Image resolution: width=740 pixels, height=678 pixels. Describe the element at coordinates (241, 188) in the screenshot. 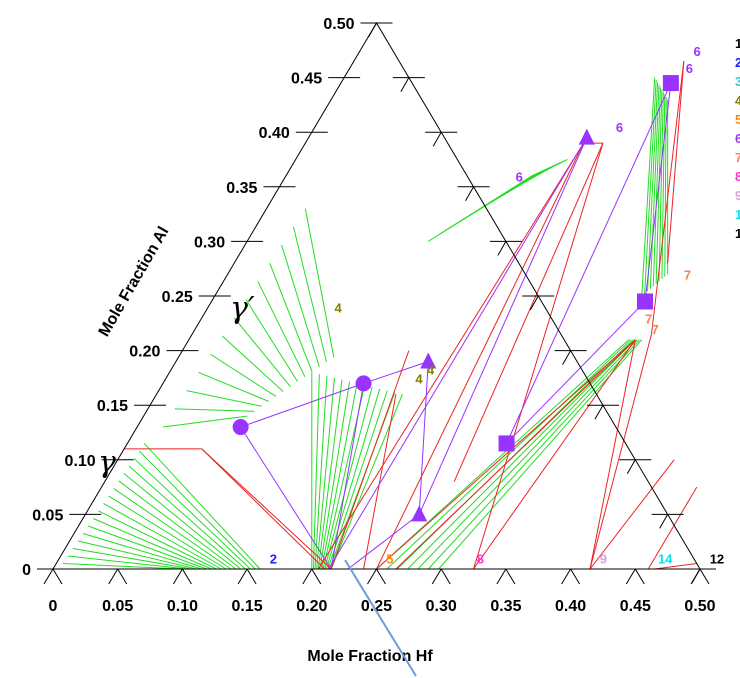

I see `y-tick-label: 0.35` at that location.